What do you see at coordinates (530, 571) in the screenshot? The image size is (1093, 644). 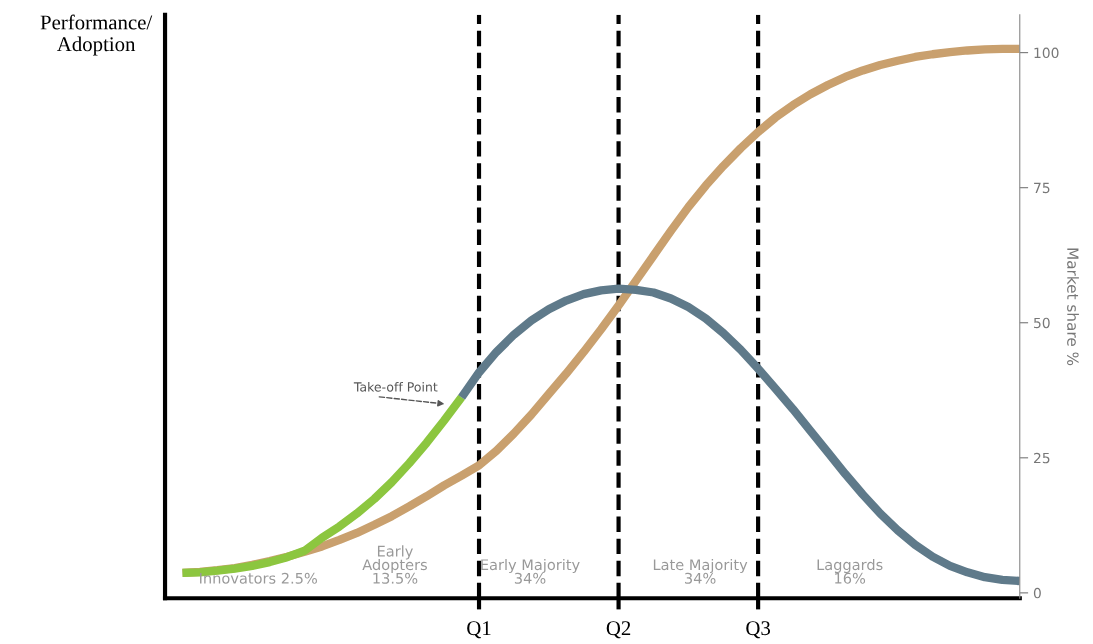 I see `annotation: Early Majority 34%` at bounding box center [530, 571].